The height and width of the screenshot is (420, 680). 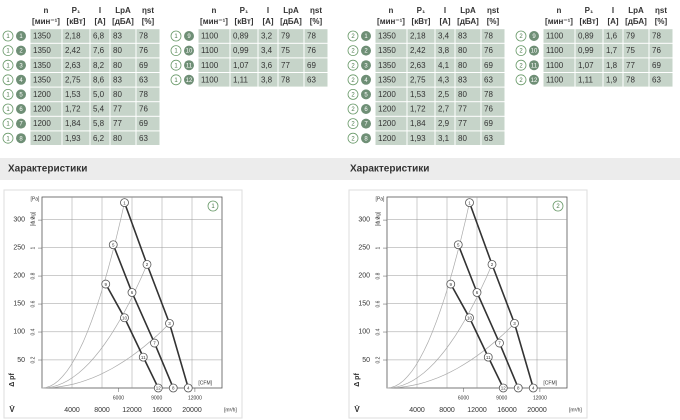 What do you see at coordinates (378, 218) in the screenshot?
I see `y2-unit: [in wg]` at bounding box center [378, 218].